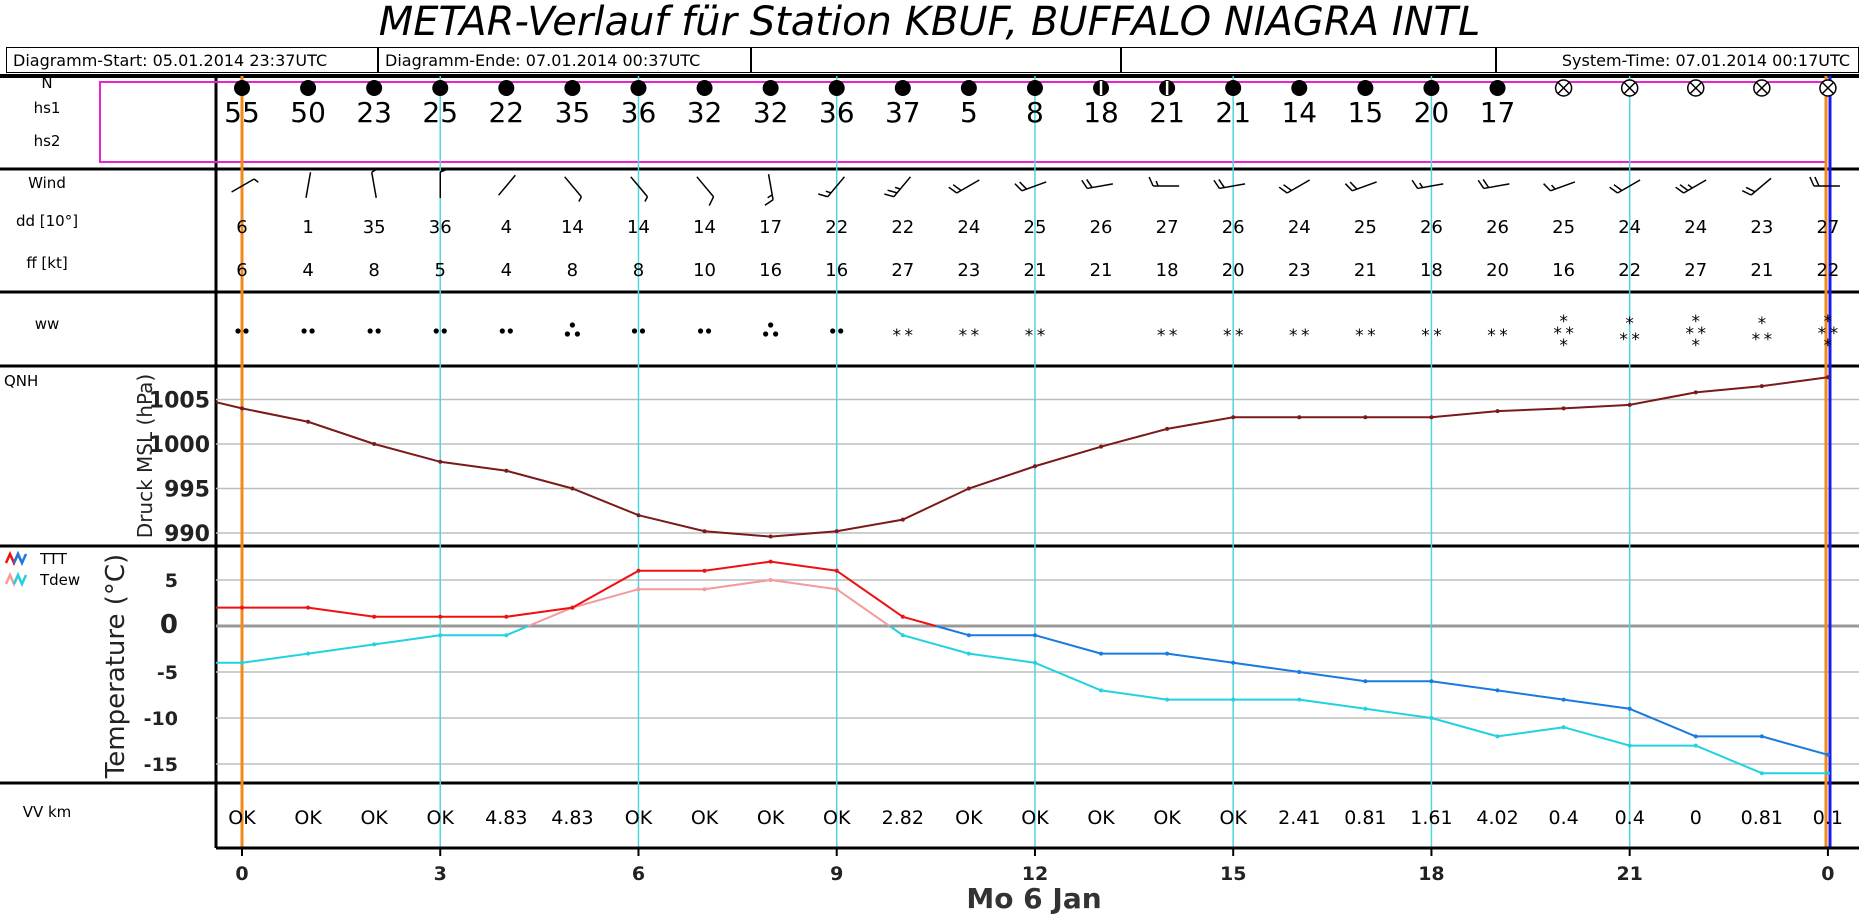  What do you see at coordinates (116, 666) in the screenshot?
I see `temperature-axis-title: Temperature (°C)` at bounding box center [116, 666].